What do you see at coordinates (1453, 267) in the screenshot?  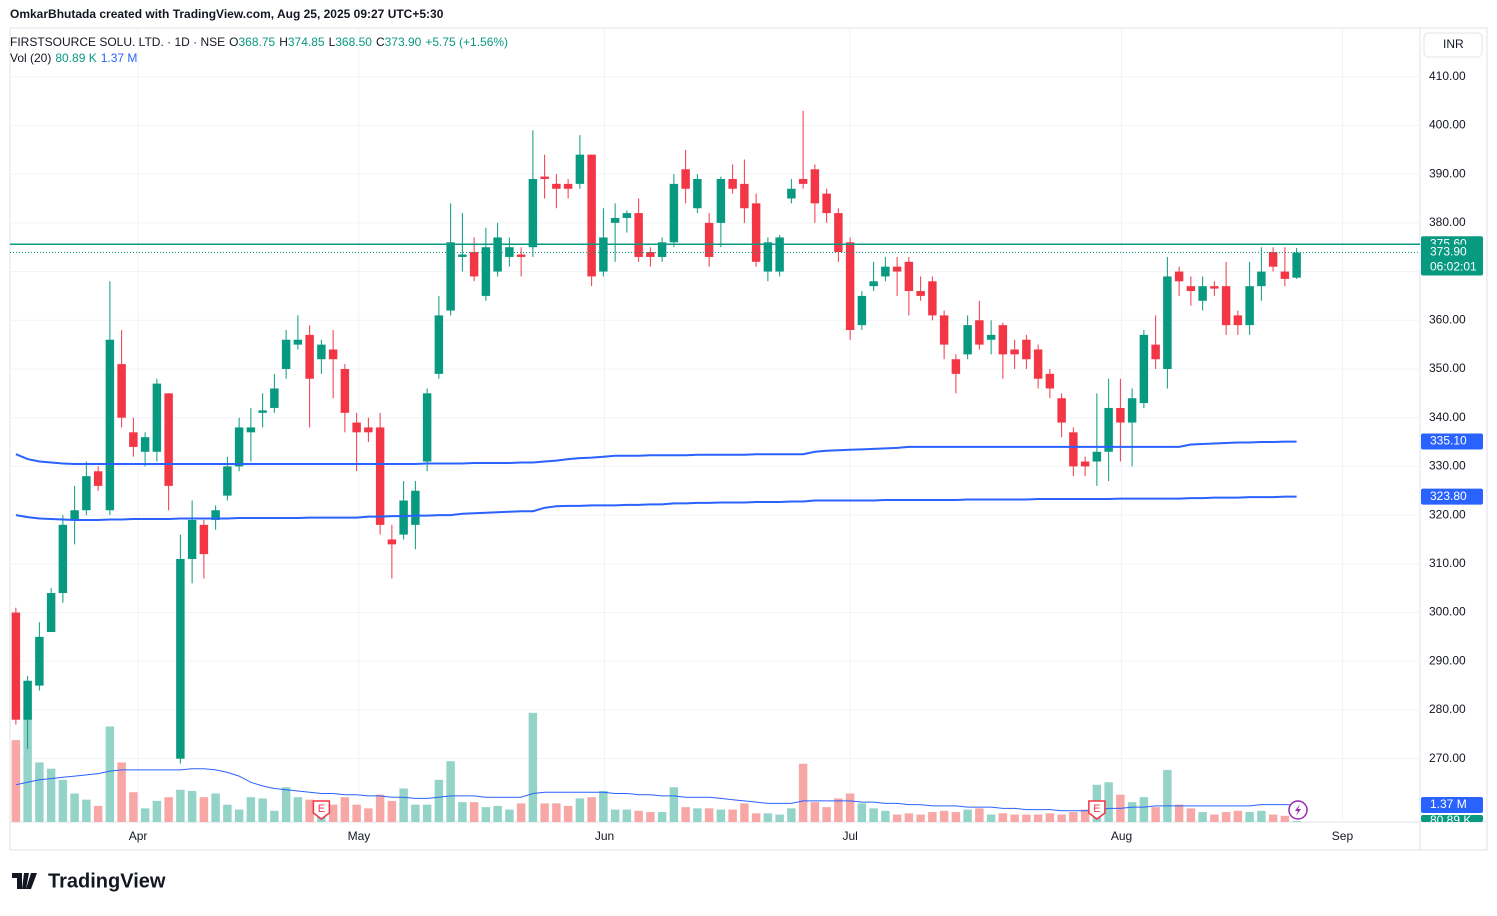 I see `countdown: 06:02:01` at bounding box center [1453, 267].